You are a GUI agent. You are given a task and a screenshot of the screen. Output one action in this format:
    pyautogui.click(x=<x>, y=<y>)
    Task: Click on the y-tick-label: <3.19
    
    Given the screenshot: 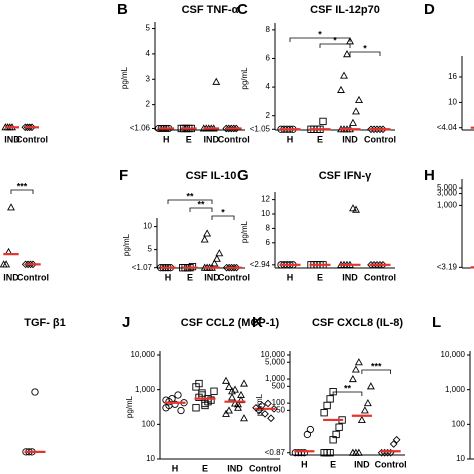 What is the action you would take?
    pyautogui.click(x=447, y=266)
    